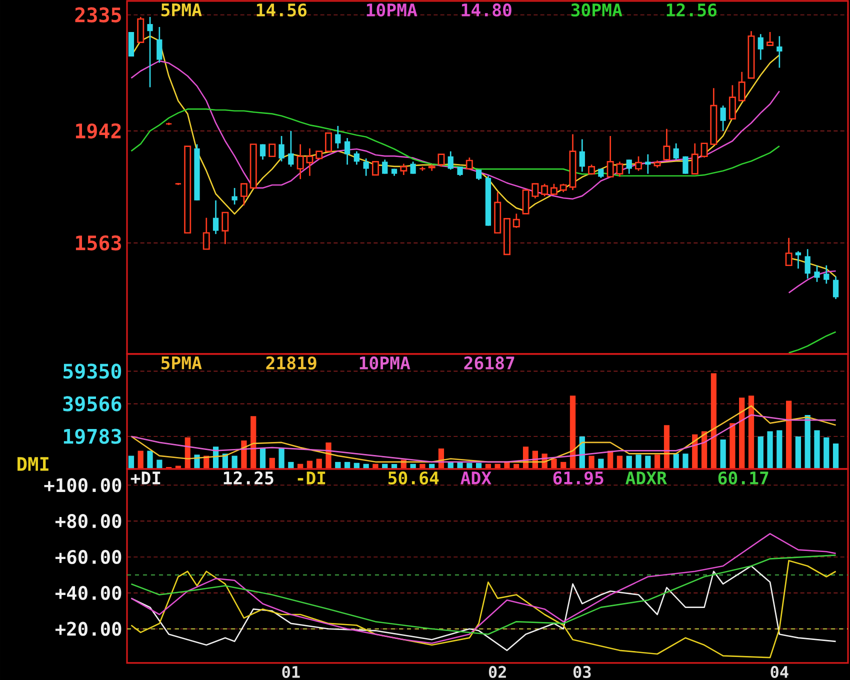 This screenshot has width=850, height=680. I want to click on text: -DI, so click(312, 478).